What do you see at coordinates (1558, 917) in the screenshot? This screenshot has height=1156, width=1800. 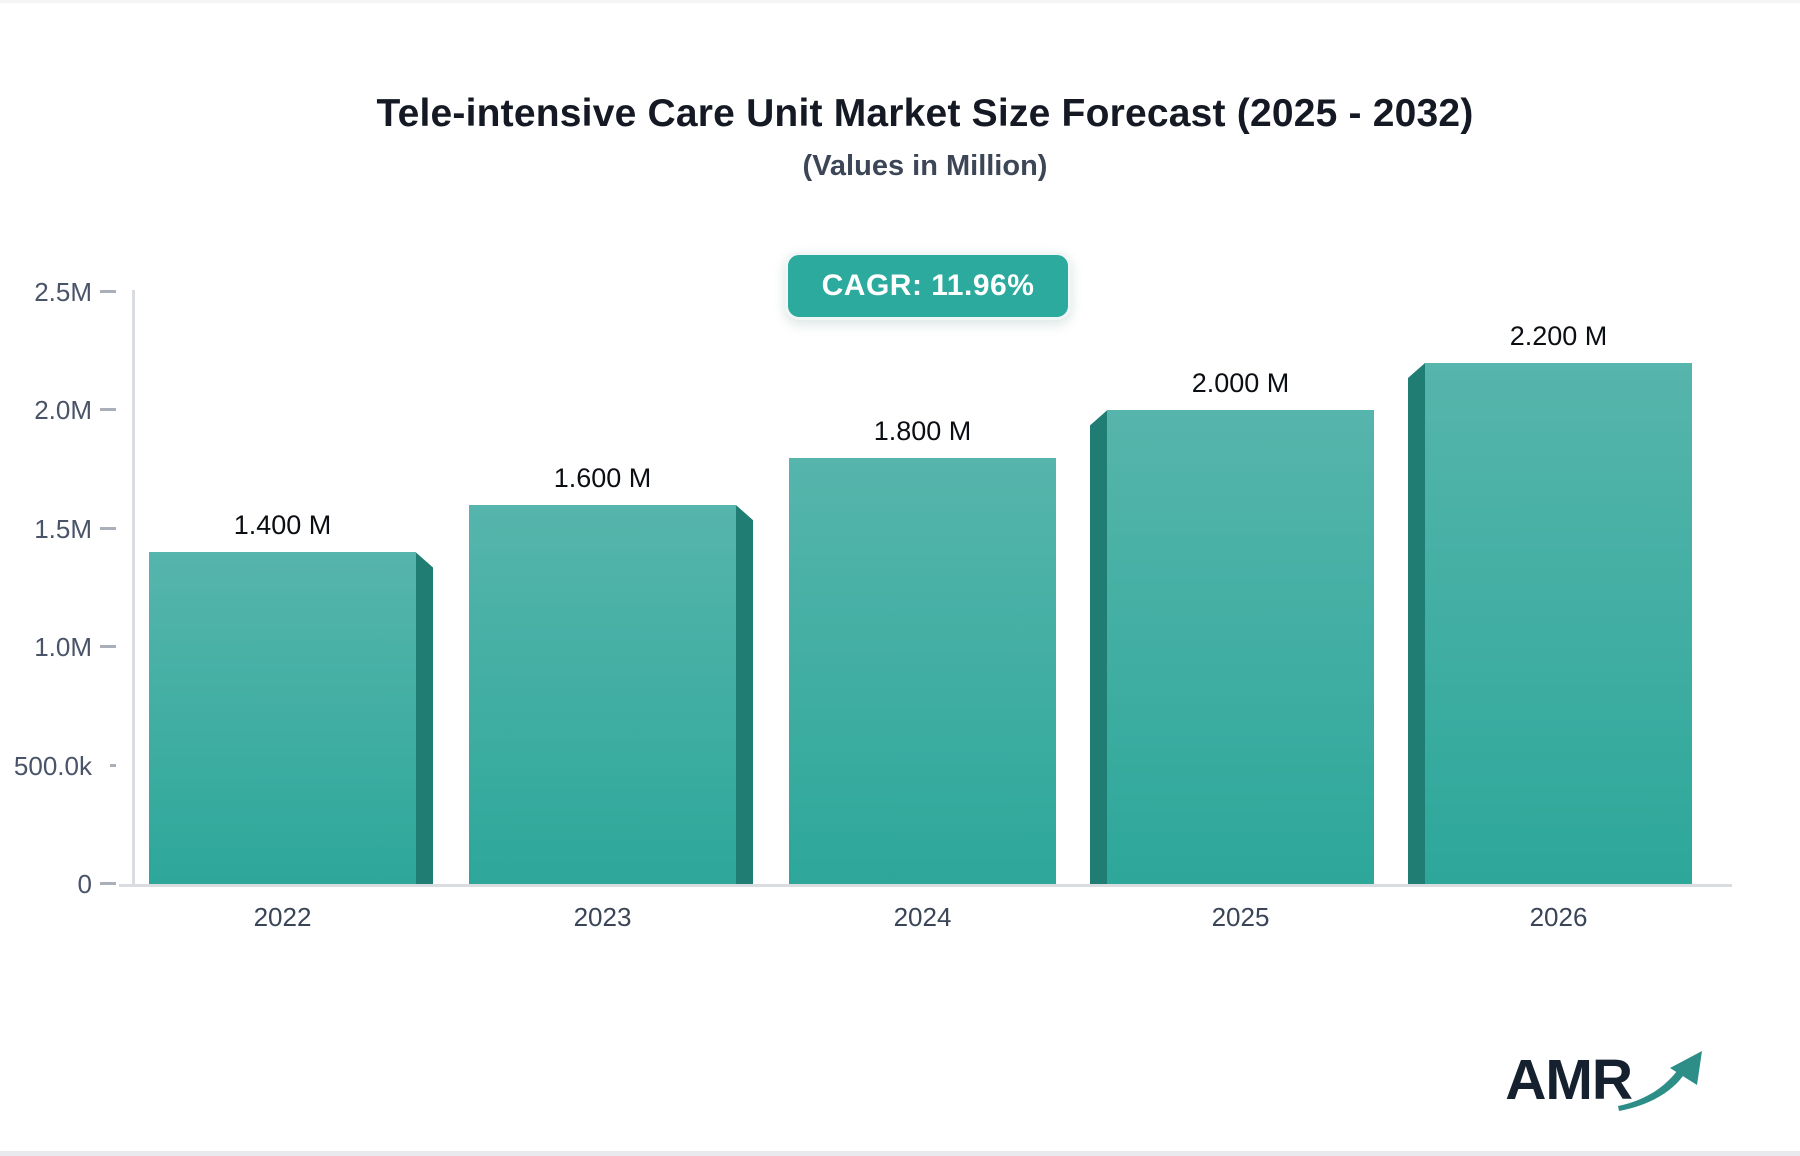 I see `x-axis-tick-label: 2026` at bounding box center [1558, 917].